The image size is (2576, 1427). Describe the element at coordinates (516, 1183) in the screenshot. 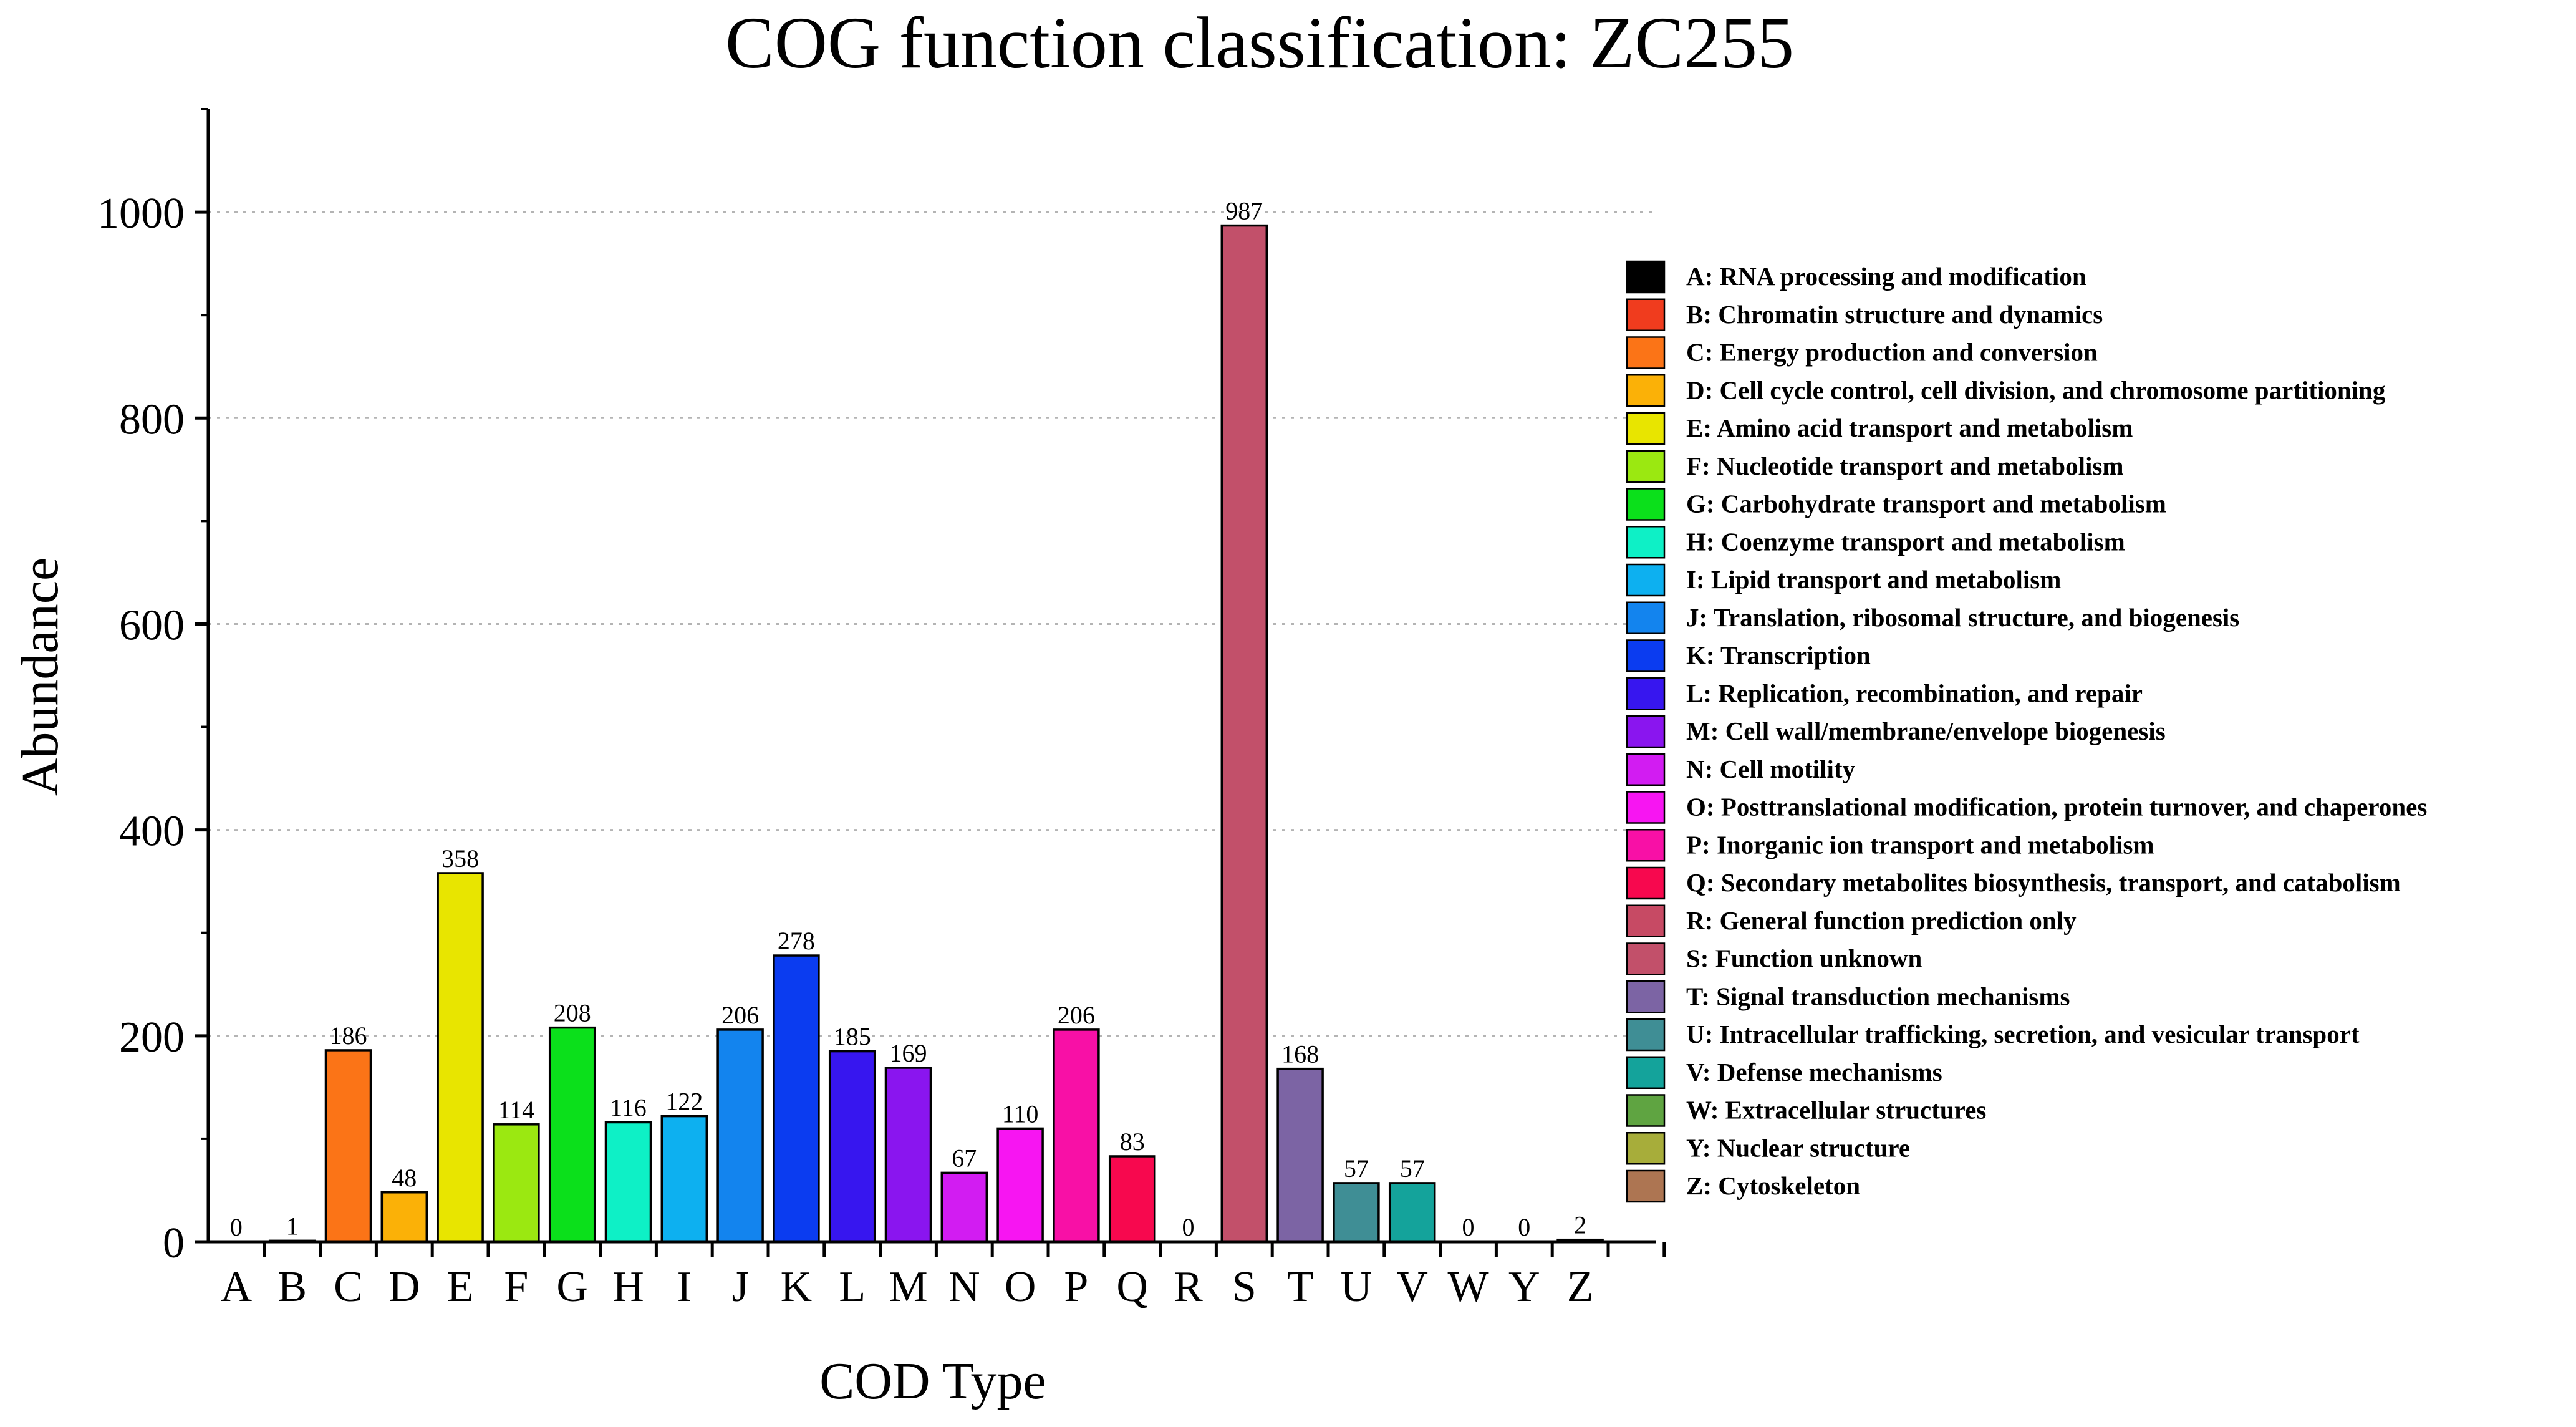

I see `bar-F` at that location.